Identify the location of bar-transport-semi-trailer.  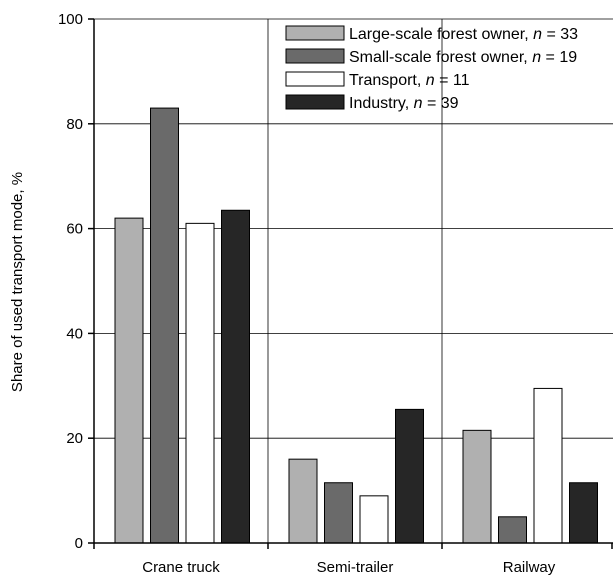
(374, 519).